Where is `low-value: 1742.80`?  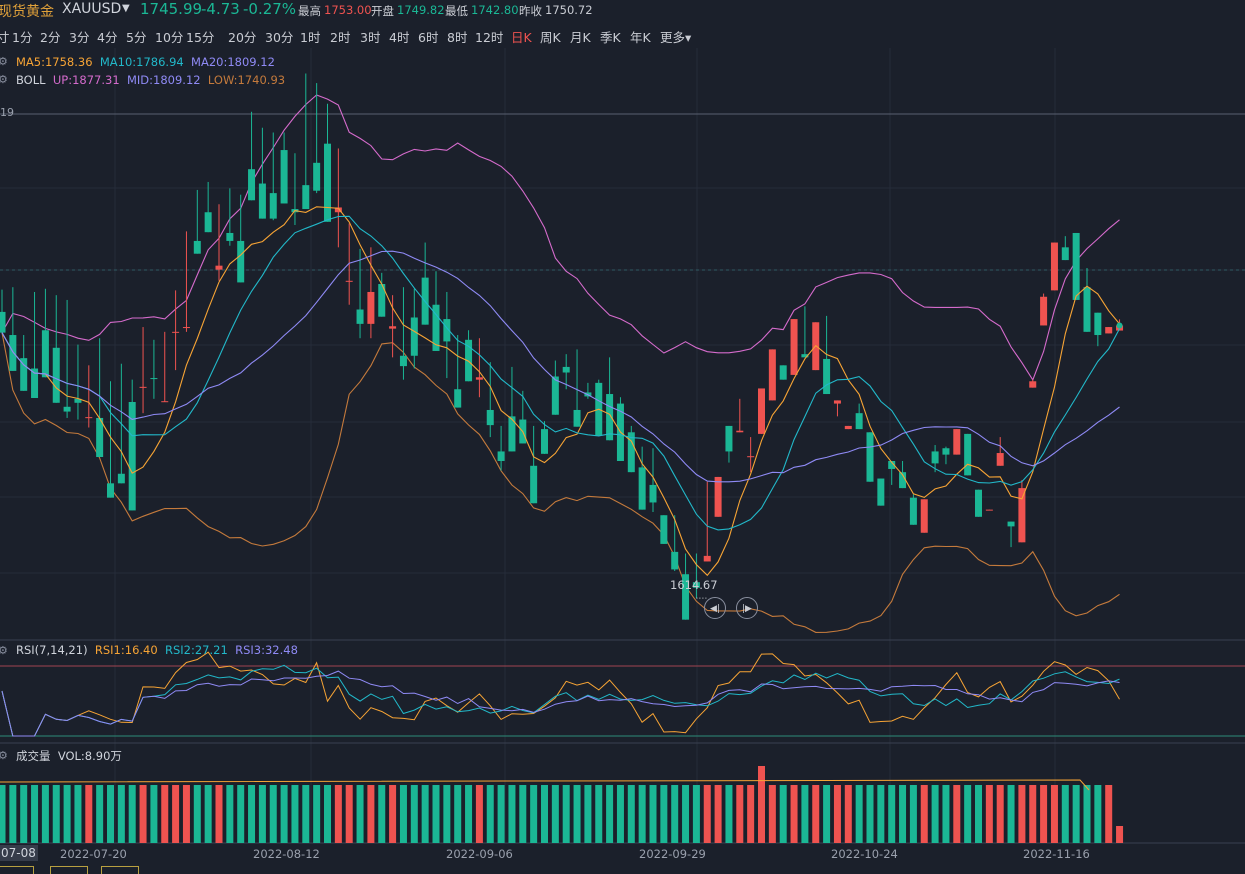
low-value: 1742.80 is located at coordinates (495, 10).